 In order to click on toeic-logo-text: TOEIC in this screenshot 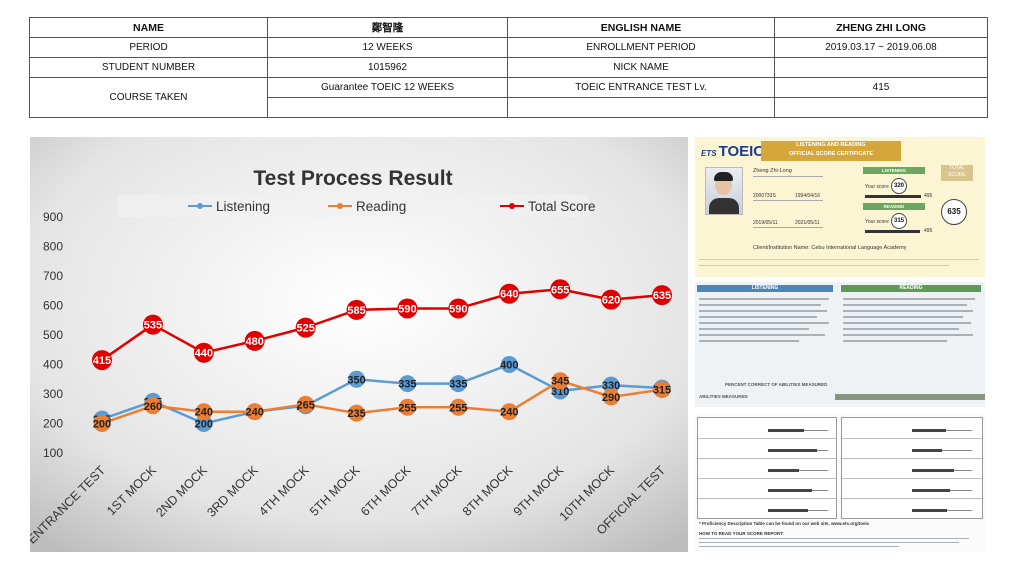, I will do `click(741, 151)`.